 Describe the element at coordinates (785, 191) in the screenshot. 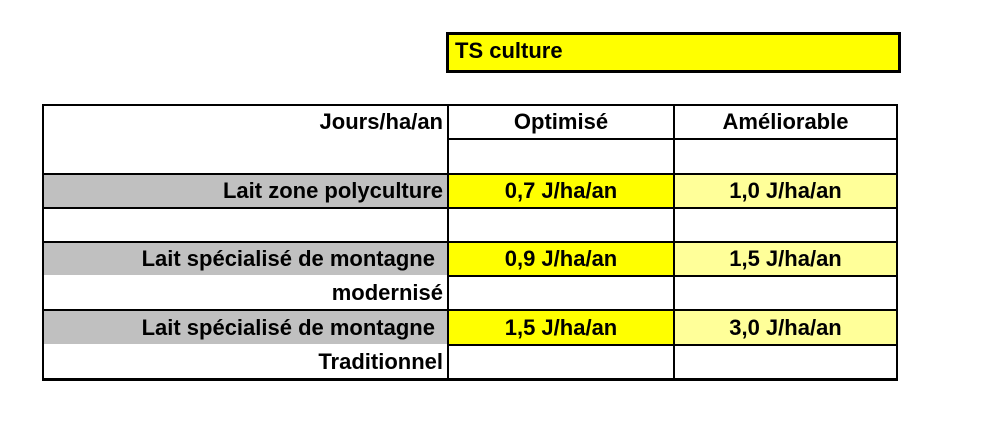

I see `row-ameliorable-lait-zone-polyculture: 1,0 J/ha/an` at that location.